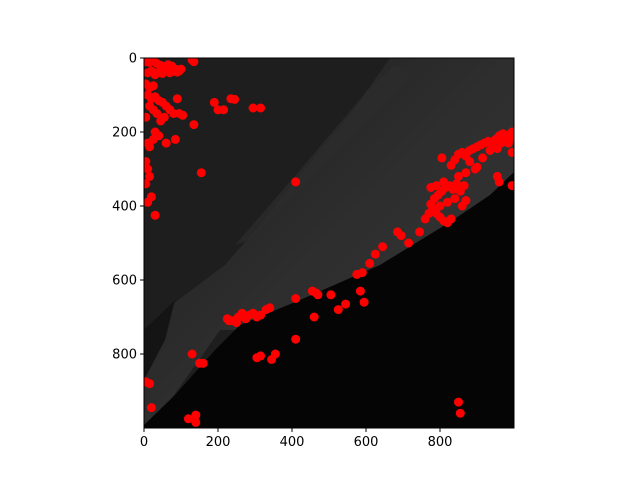 This screenshot has height=480, width=640. Describe the element at coordinates (124, 355) in the screenshot. I see `y-tick-label: 800` at that location.